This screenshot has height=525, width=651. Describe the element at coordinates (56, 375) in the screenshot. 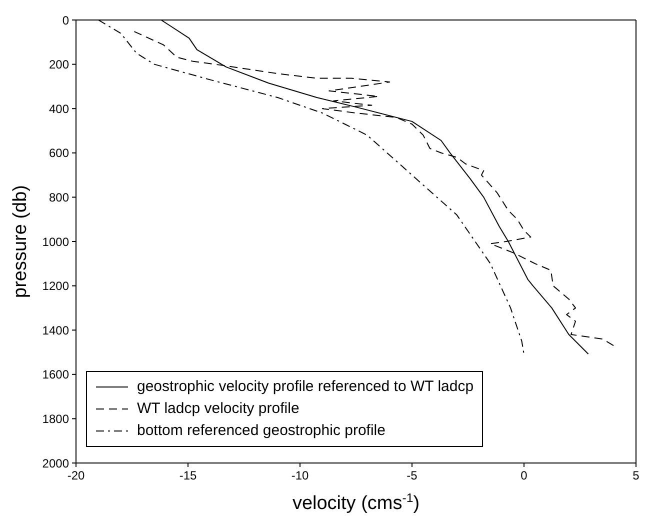

I see `y-tick-label: 1600` at that location.